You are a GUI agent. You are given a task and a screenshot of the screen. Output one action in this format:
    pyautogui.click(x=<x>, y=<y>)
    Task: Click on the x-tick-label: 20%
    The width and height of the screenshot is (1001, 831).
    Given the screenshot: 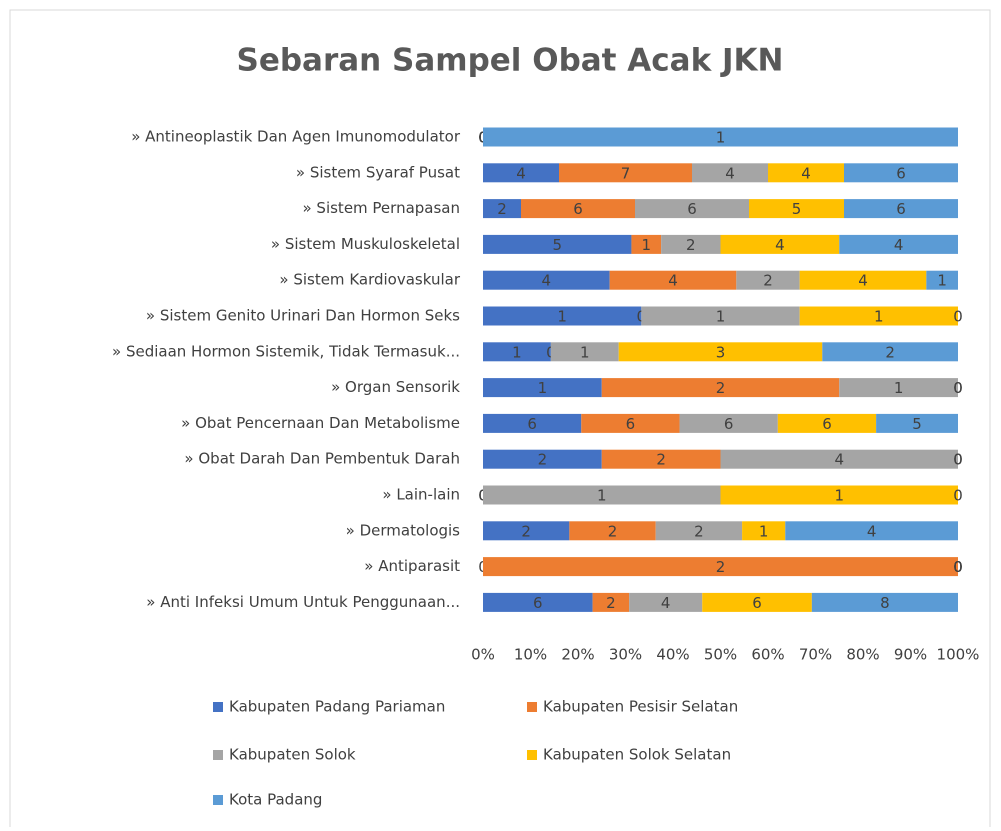 What is the action you would take?
    pyautogui.click(x=577, y=655)
    